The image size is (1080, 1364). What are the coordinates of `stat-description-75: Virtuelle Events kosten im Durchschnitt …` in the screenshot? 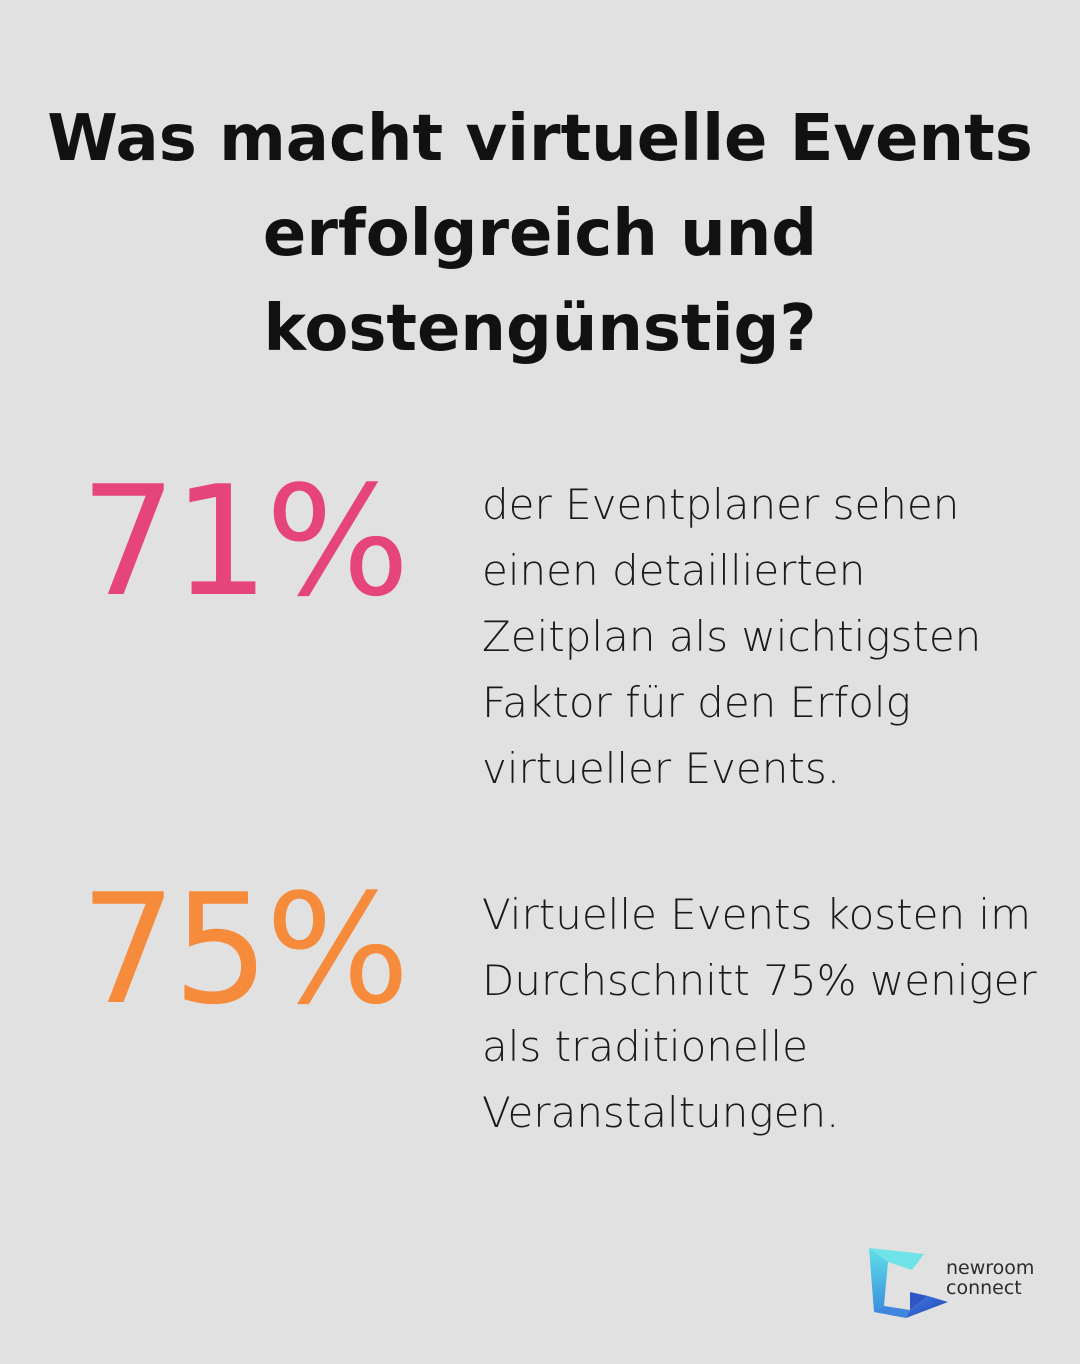 It's located at (759, 1013).